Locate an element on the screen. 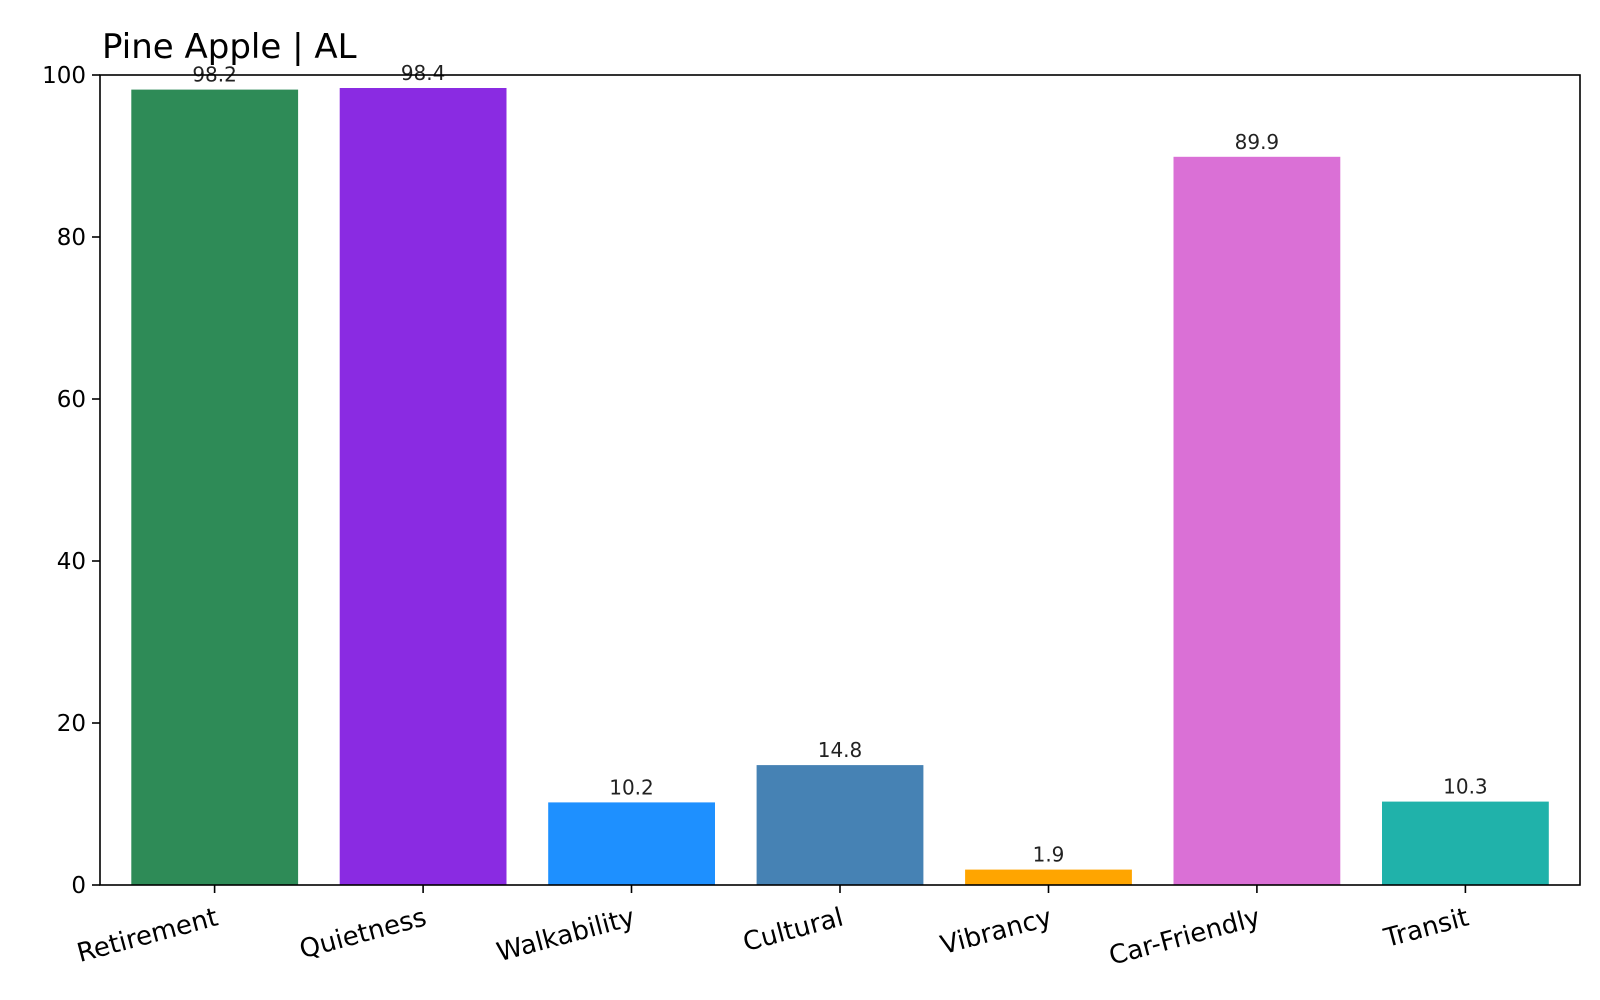  y-tick-label-40: 40 is located at coordinates (71, 562).